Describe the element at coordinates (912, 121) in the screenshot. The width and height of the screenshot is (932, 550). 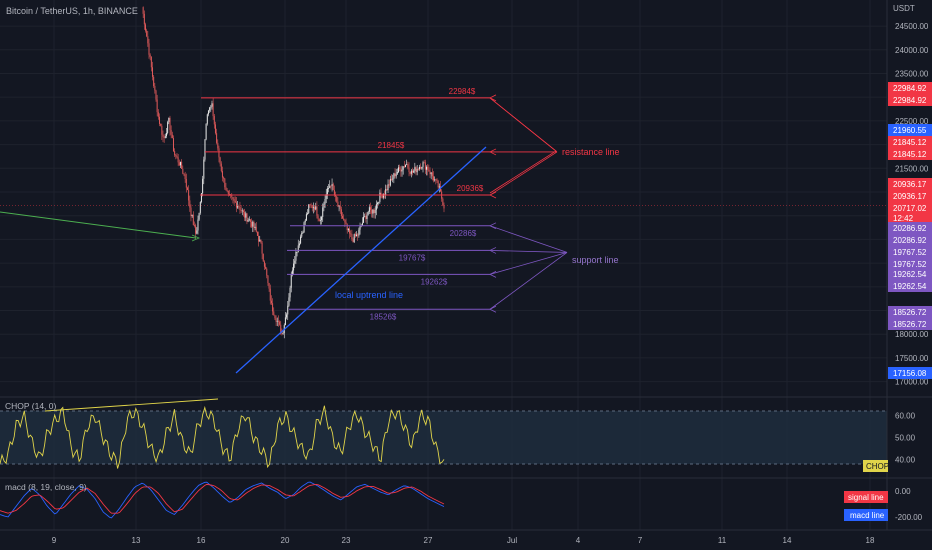
I see `price-tick-label: 22500.00` at that location.